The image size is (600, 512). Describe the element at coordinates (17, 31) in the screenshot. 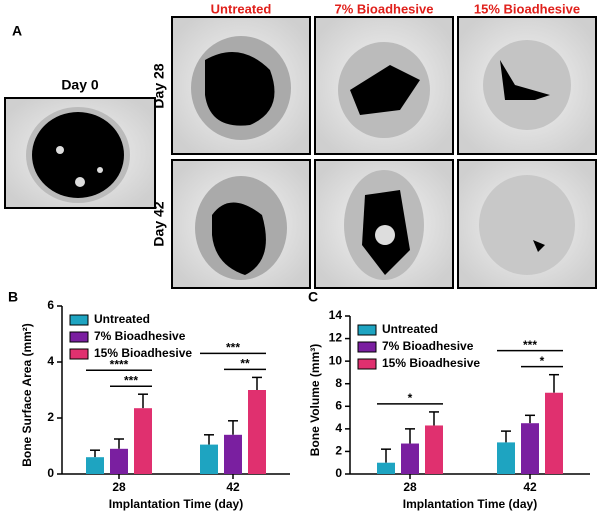

I see `panel-label: A` at that location.